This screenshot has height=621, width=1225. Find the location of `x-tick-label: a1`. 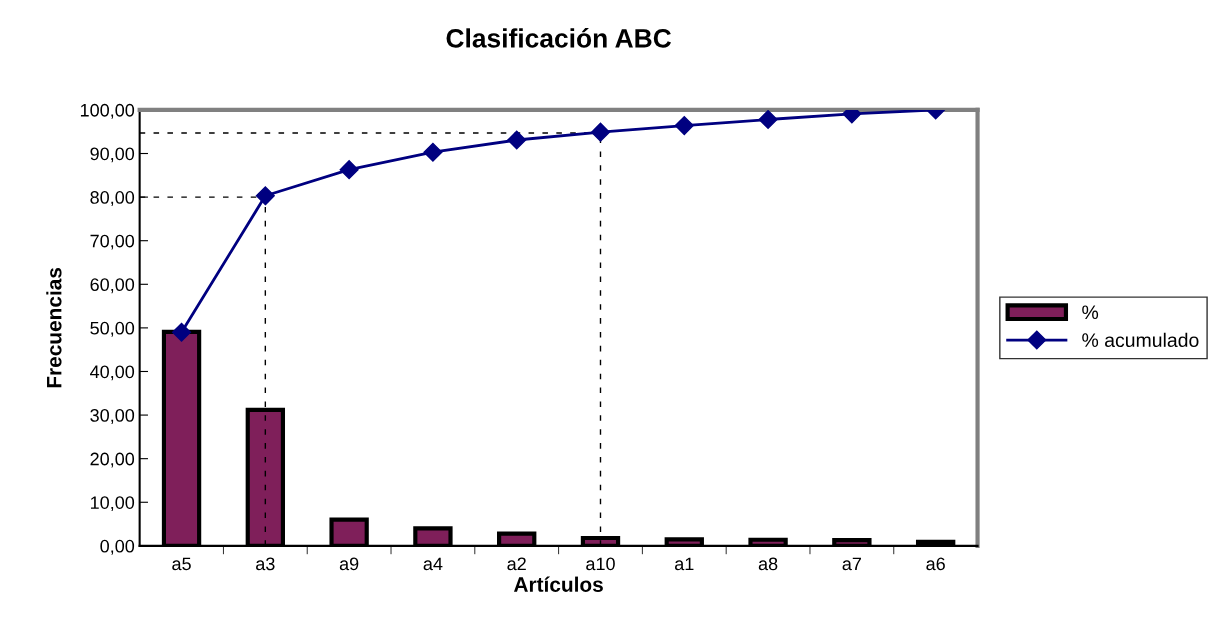

x-tick-label: a1 is located at coordinates (684, 564).